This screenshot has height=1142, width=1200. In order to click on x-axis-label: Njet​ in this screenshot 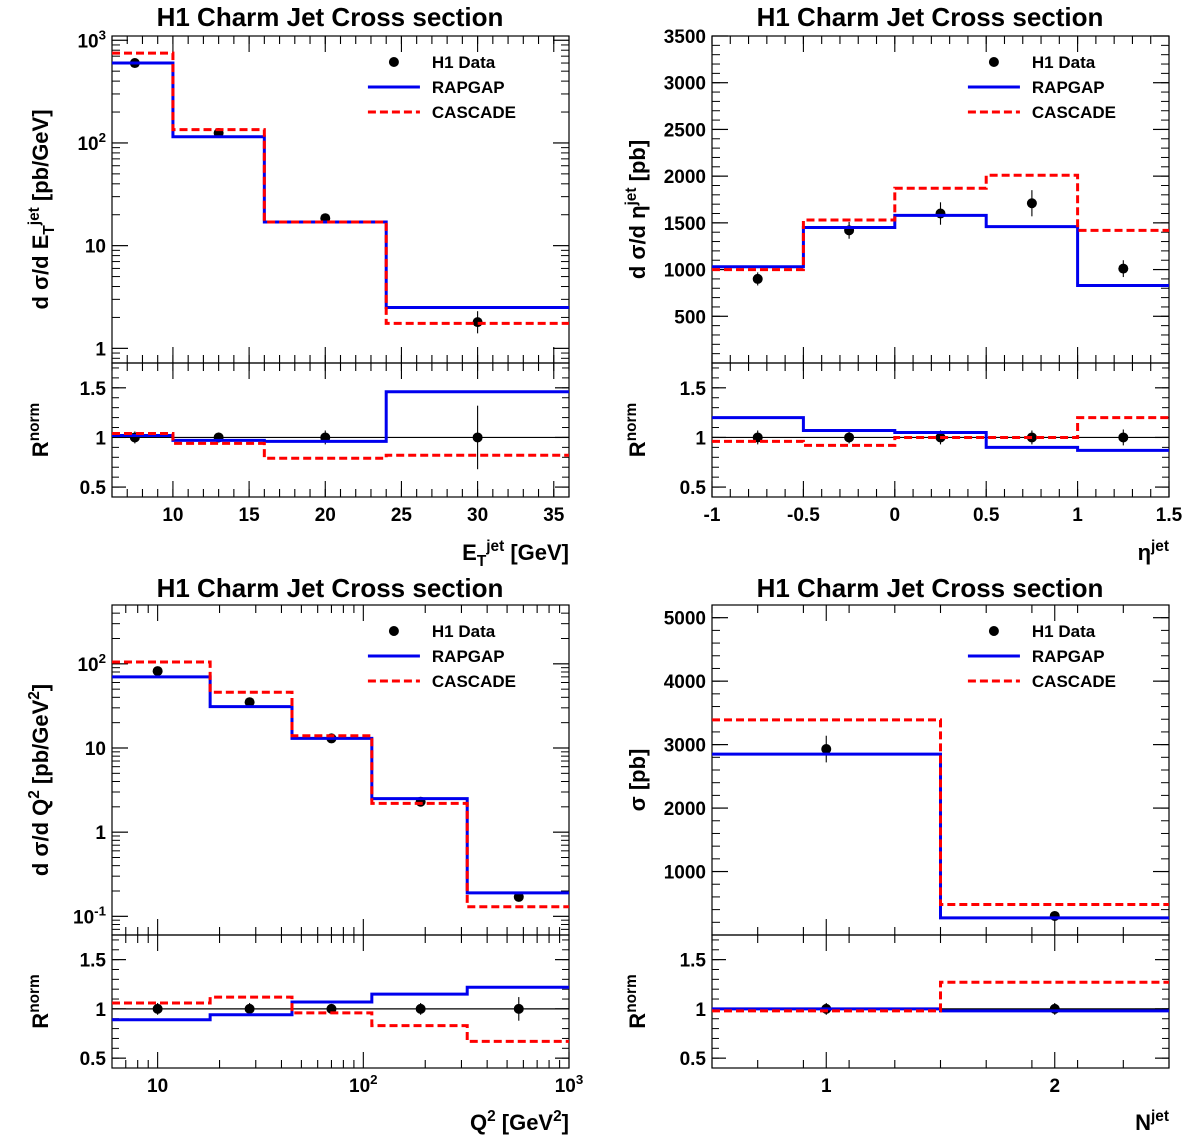, I will do `click(1152, 1121)`.